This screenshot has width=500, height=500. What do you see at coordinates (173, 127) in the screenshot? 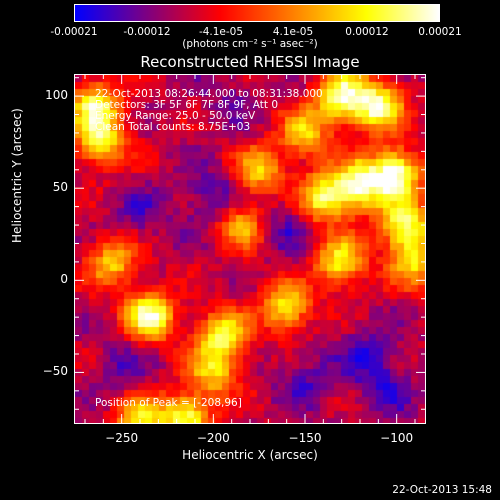
I see `annotation-counts: Clean Total counts: 8.75E+03` at bounding box center [173, 127].